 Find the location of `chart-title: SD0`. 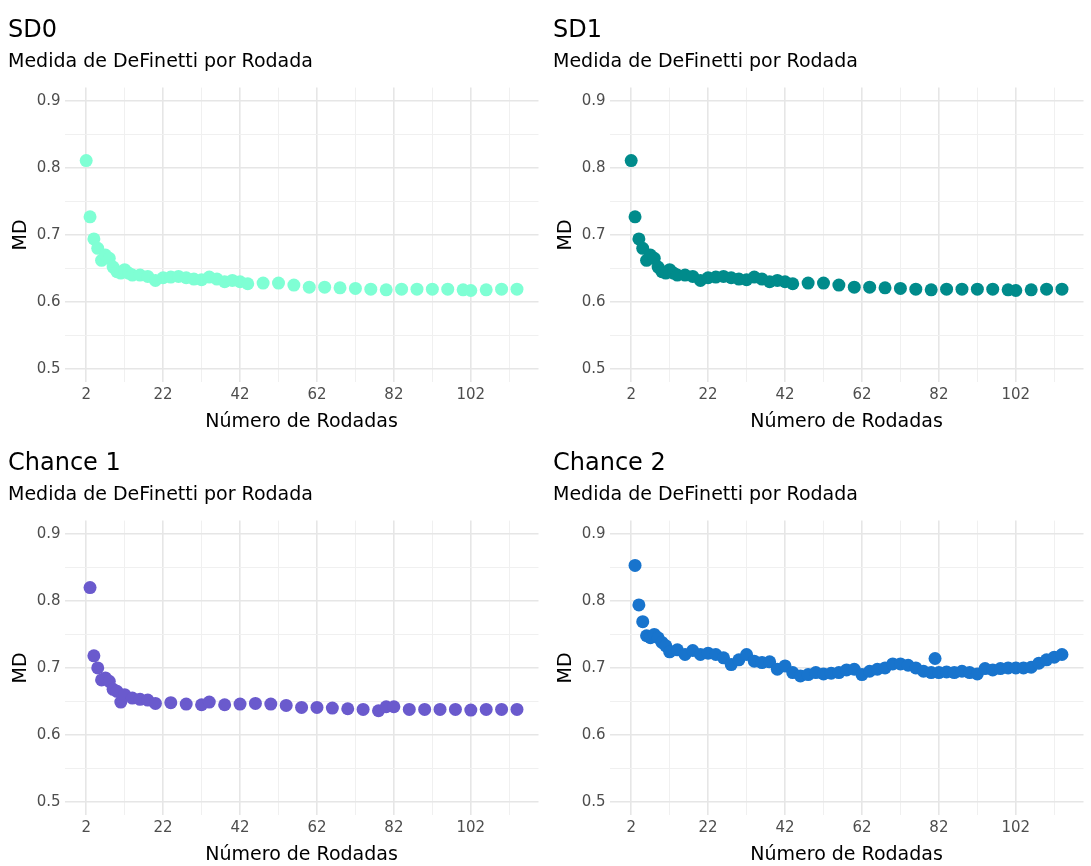

chart-title: SD0 is located at coordinates (32, 28).